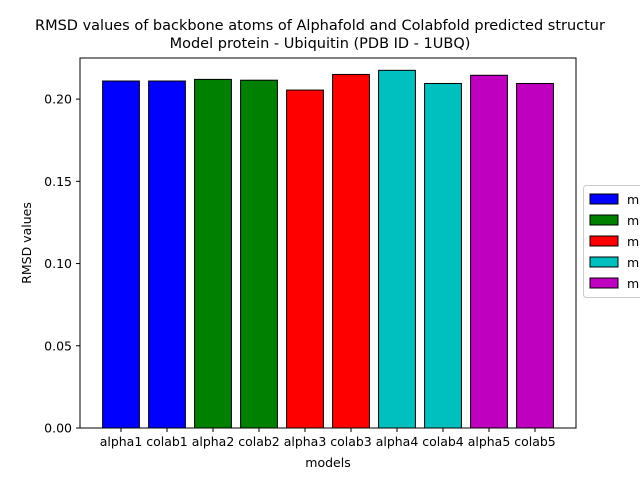 This screenshot has height=480, width=640. Describe the element at coordinates (489, 251) in the screenshot. I see `bar-alpha5` at that location.